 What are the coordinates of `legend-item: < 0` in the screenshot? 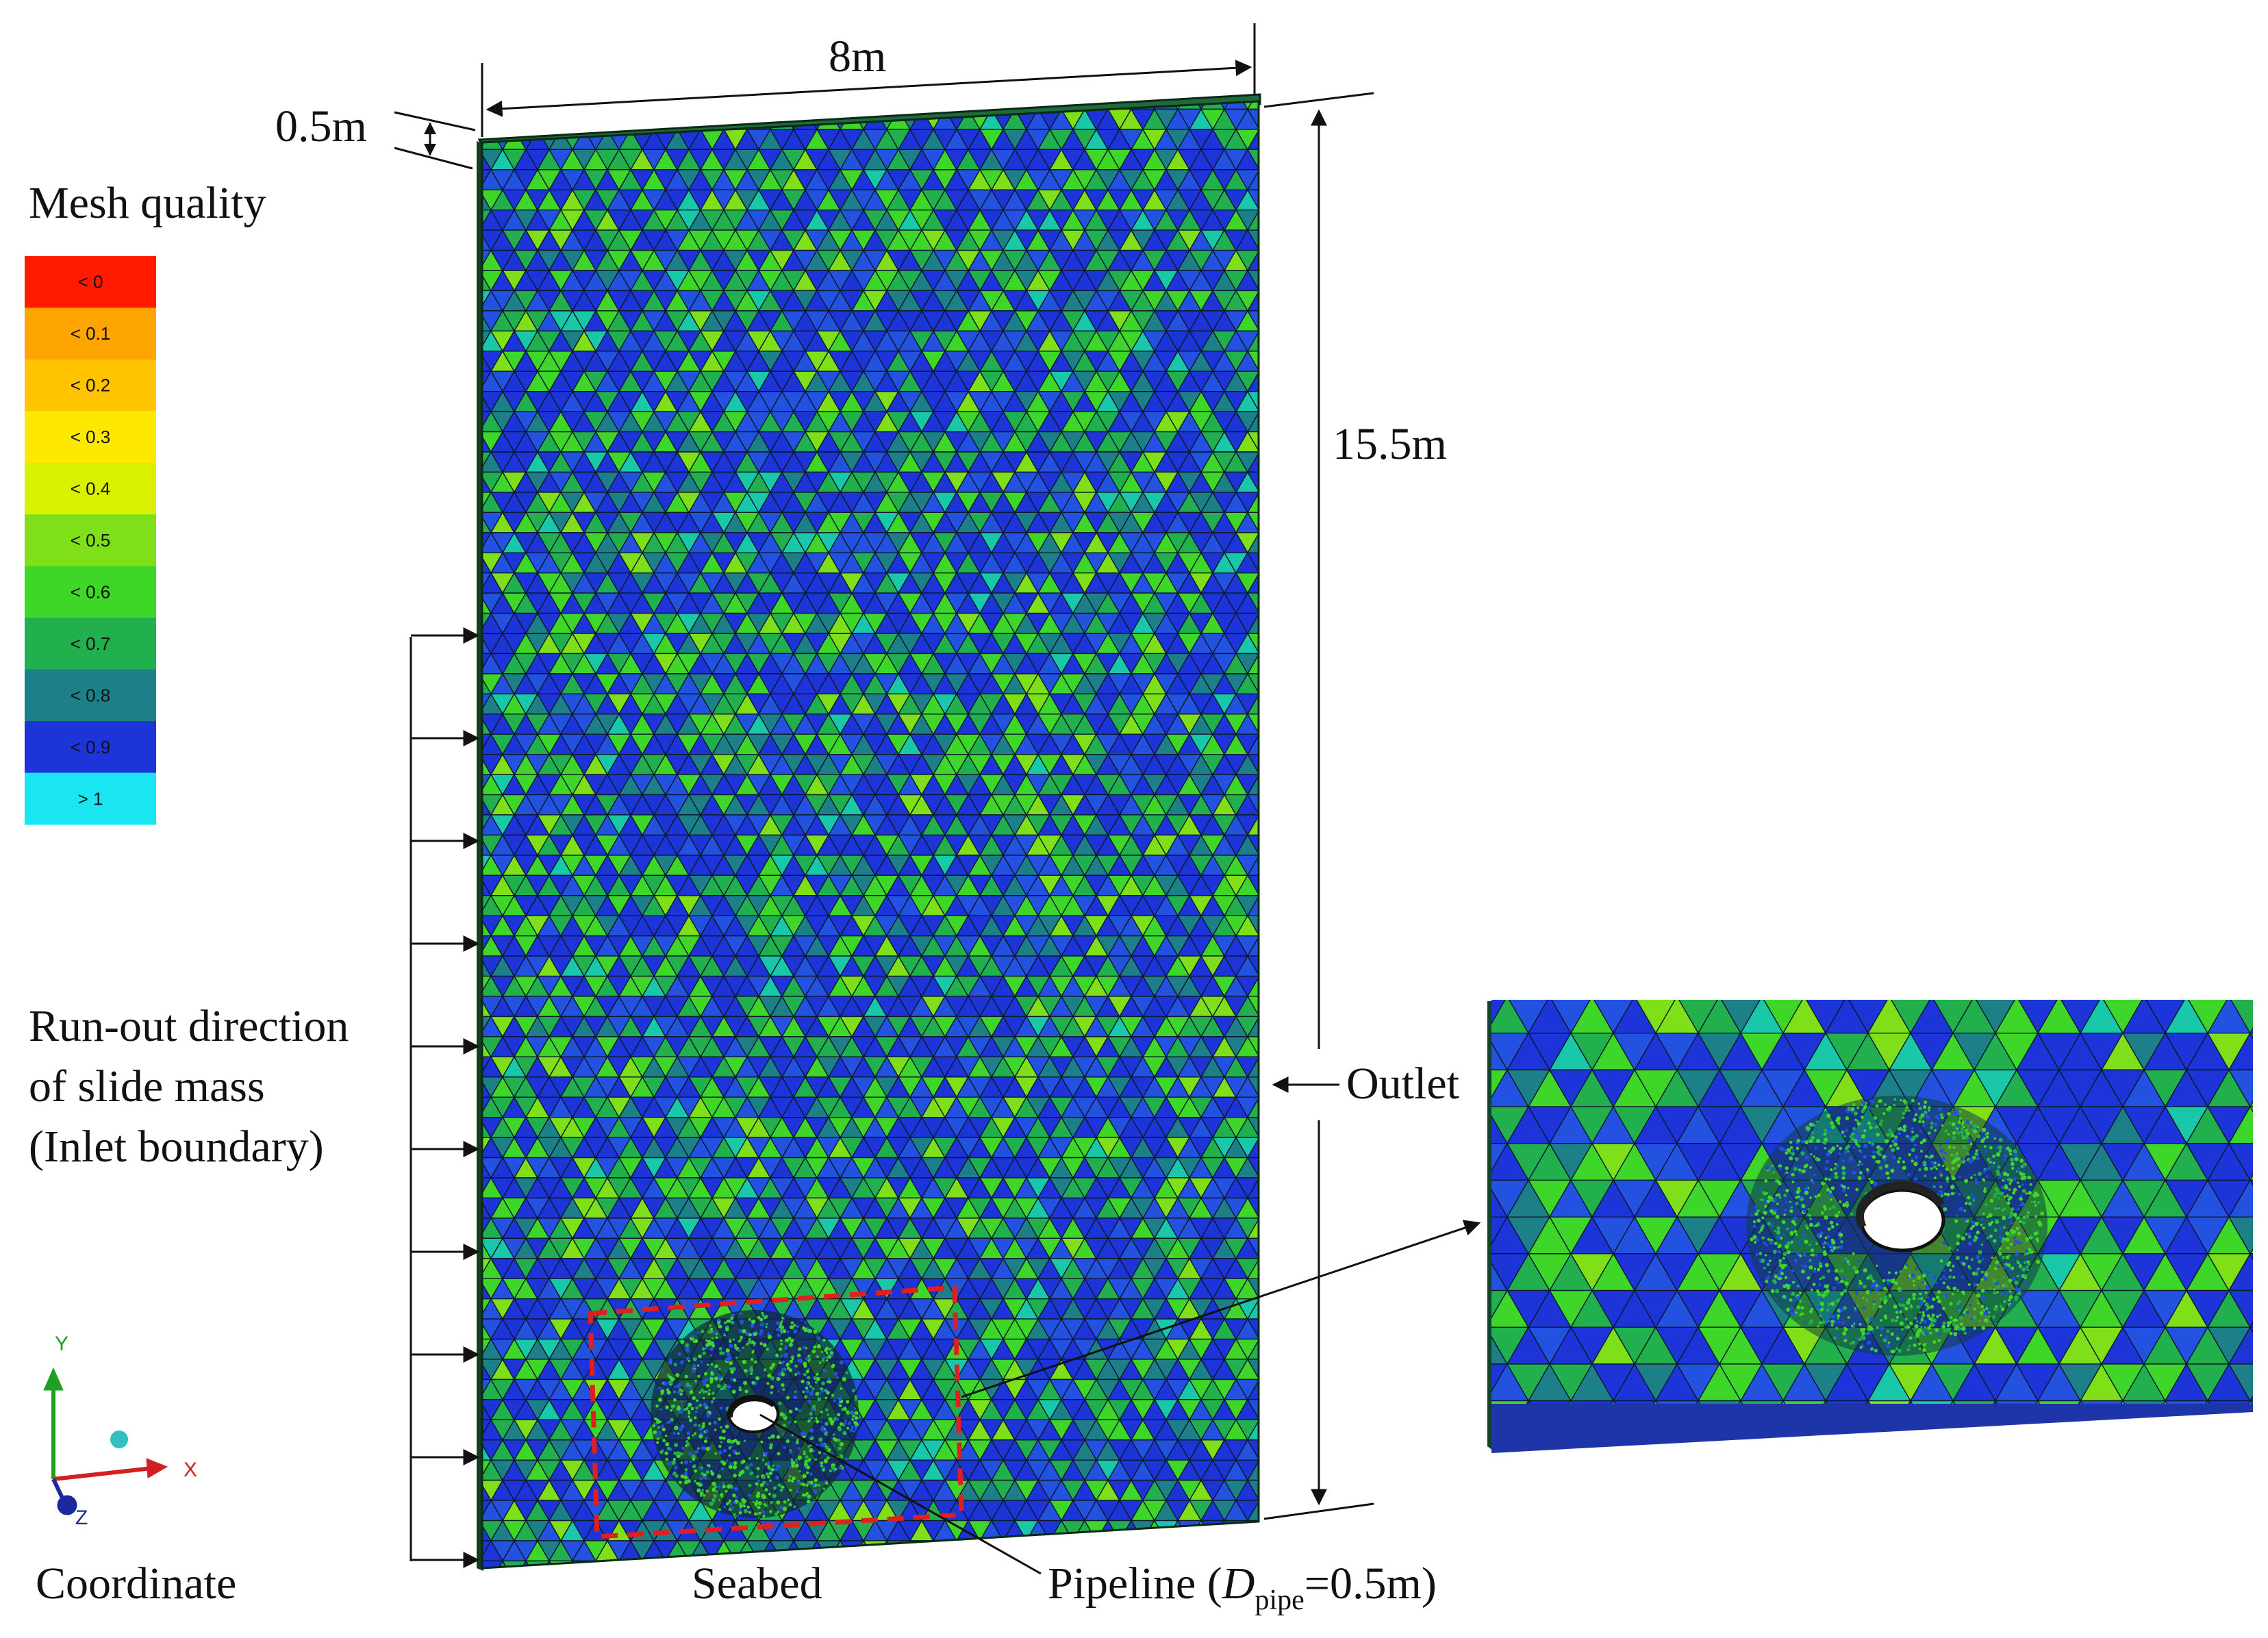 It's located at (90, 282).